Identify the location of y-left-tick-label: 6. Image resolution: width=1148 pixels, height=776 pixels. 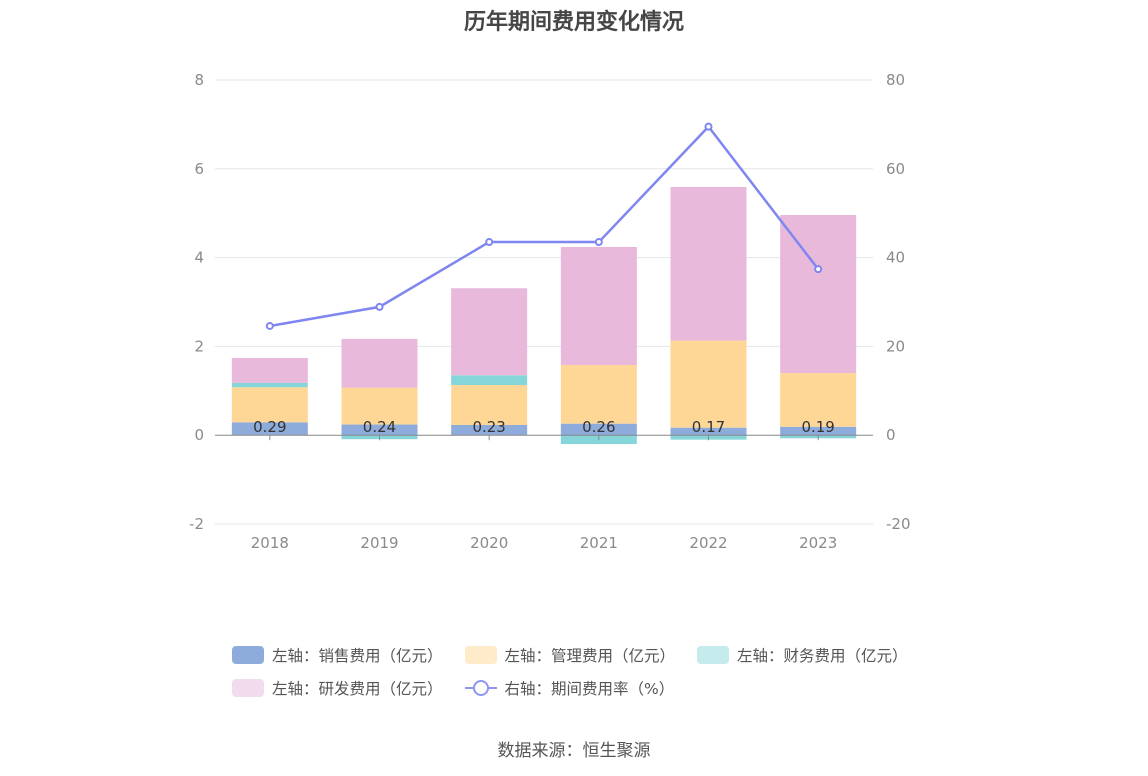
(199, 169).